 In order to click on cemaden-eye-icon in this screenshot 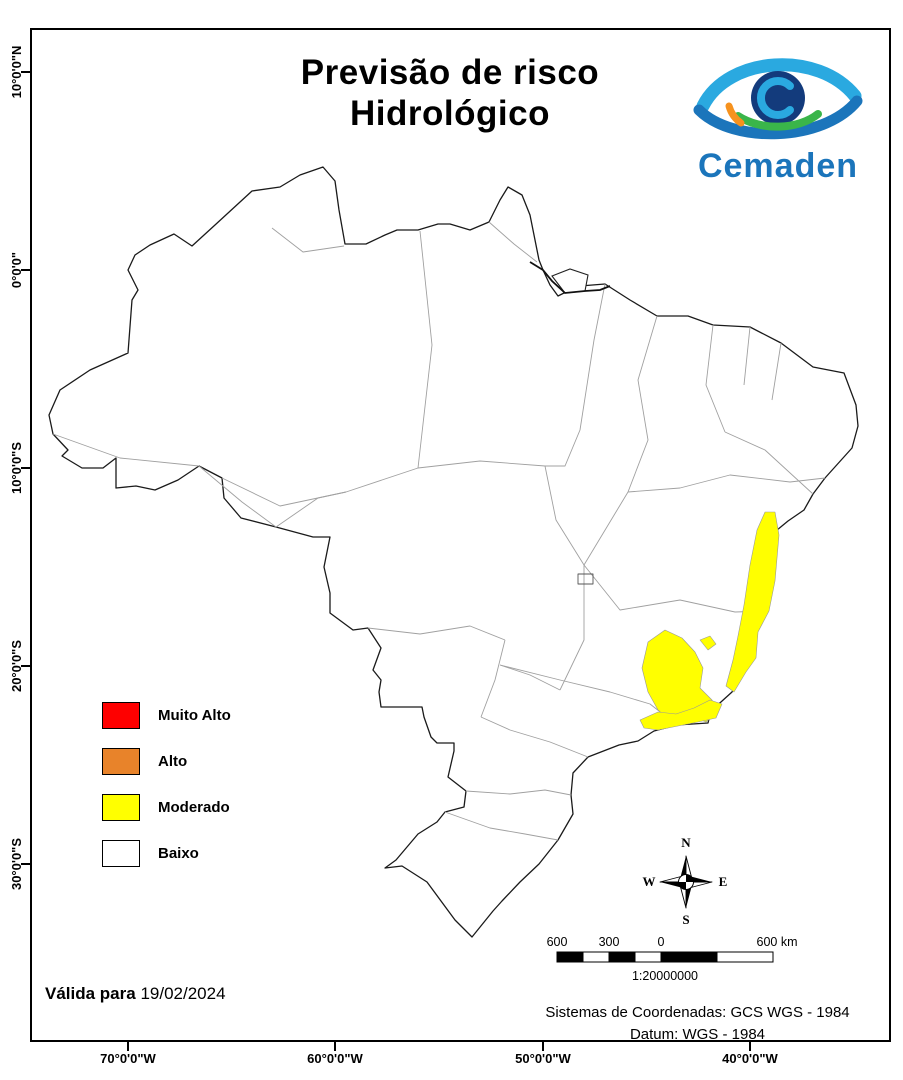, I will do `click(778, 99)`.